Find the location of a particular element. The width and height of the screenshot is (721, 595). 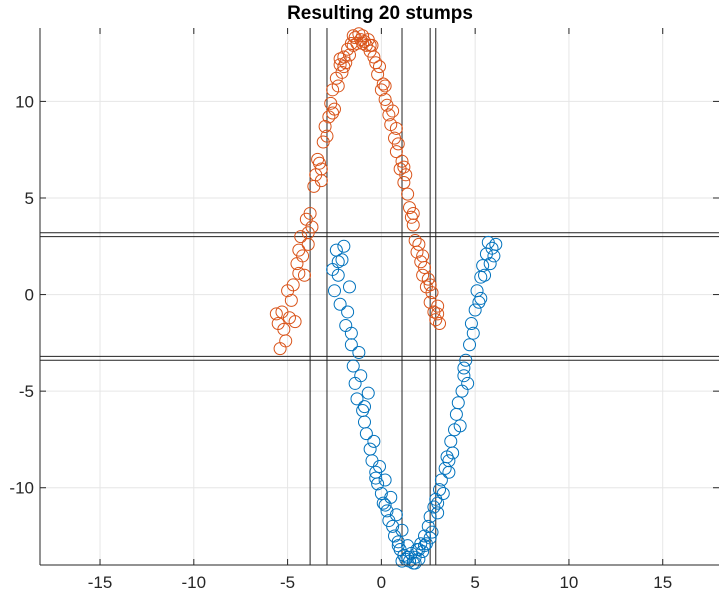

y-tick-label: -5 is located at coordinates (26, 391).